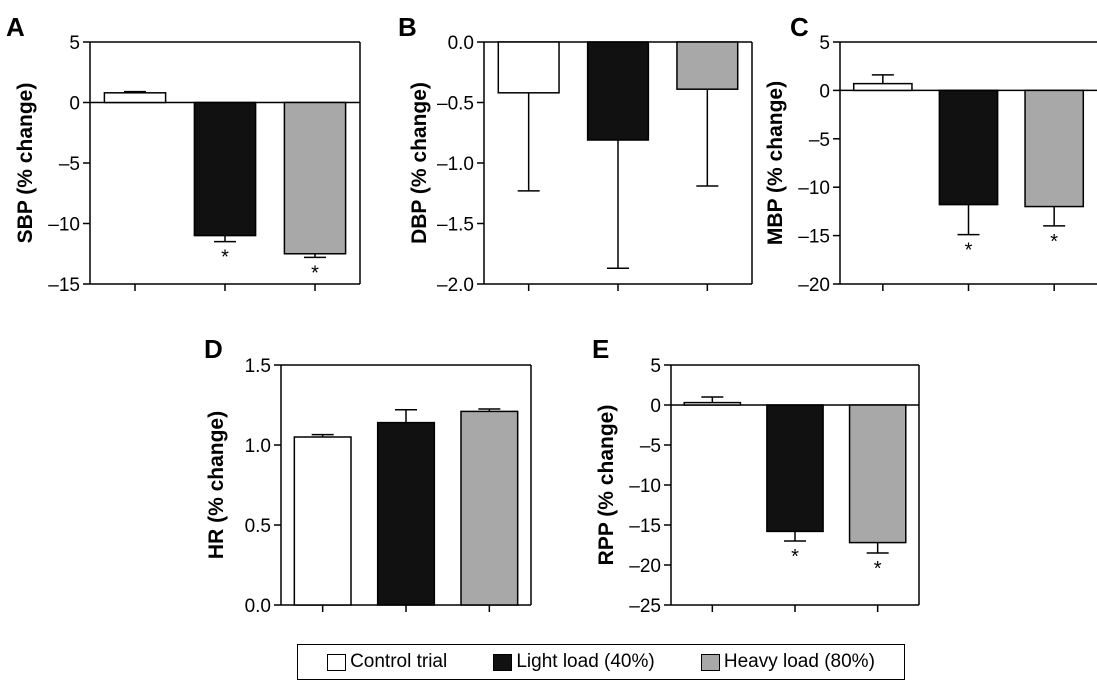 Image resolution: width=1097 pixels, height=683 pixels. What do you see at coordinates (606, 485) in the screenshot?
I see `y-axis-label: RPP (% change)` at bounding box center [606, 485].